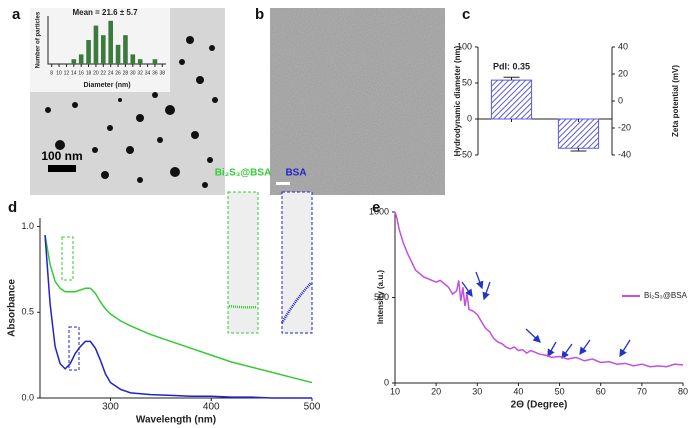  I want to click on x-tick-label: 70, so click(642, 391).